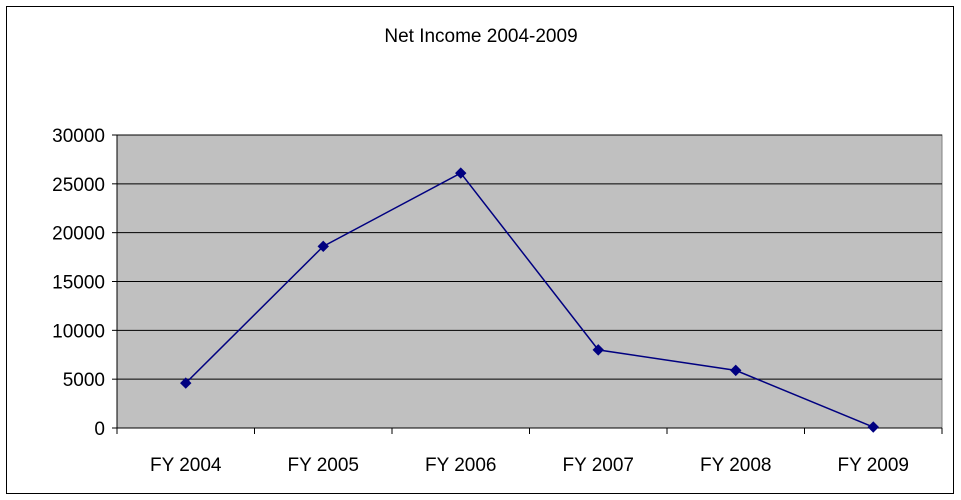 This screenshot has width=961, height=500. I want to click on y-axis: 0 5000 10000 15000 20000 25000 30000, so click(85, 283).